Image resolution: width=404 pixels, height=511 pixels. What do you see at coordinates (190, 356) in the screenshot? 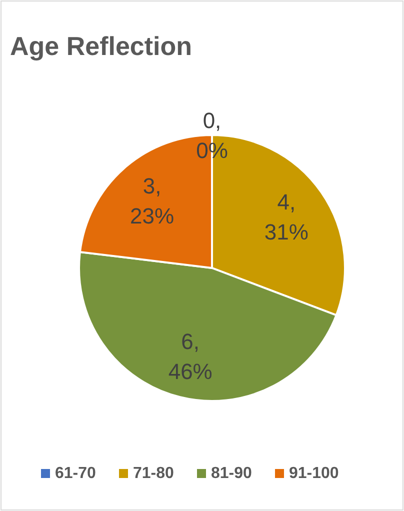
I see `data-label: 6, 46%` at bounding box center [190, 356].